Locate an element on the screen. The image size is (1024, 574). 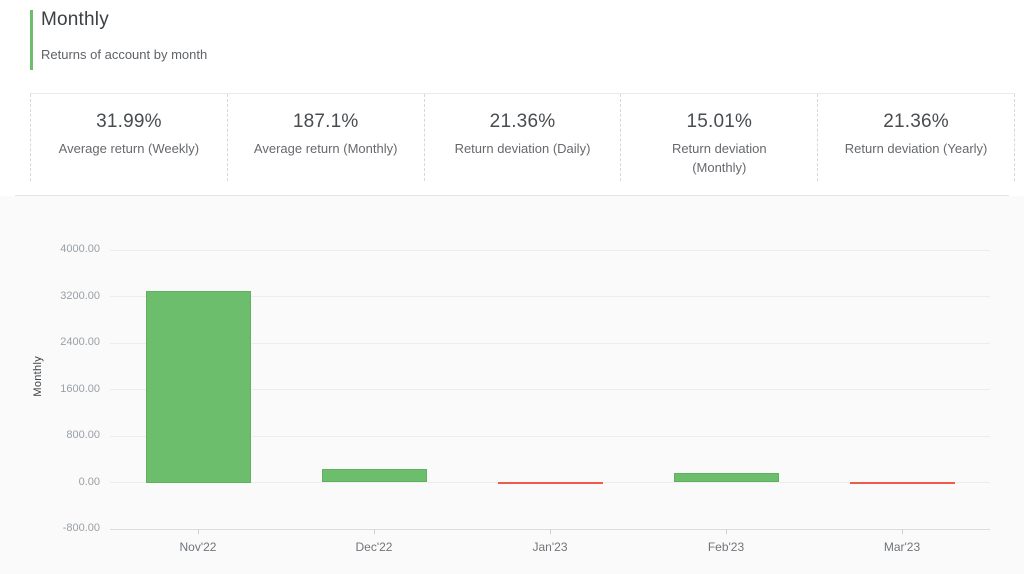
panel-header: Monthly Returns of account by month is located at coordinates (119, 39).